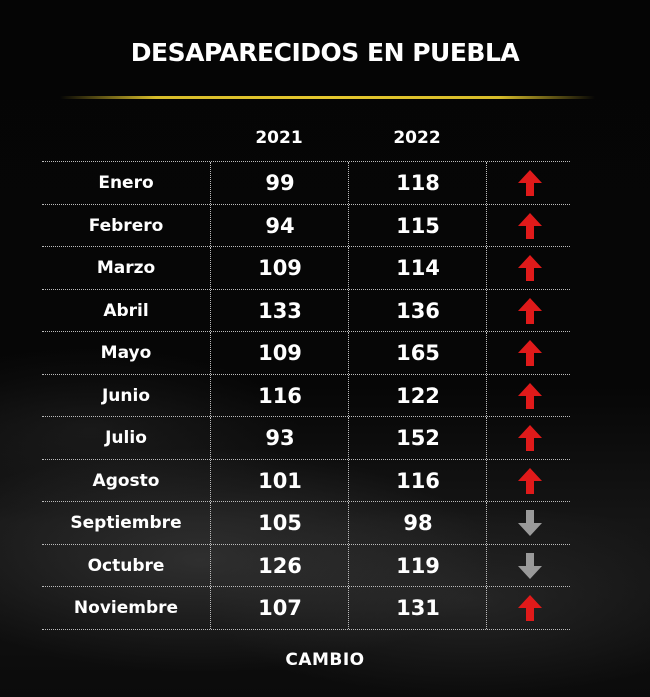 The height and width of the screenshot is (697, 650). Describe the element at coordinates (417, 183) in the screenshot. I see `value-2022: 118` at that location.